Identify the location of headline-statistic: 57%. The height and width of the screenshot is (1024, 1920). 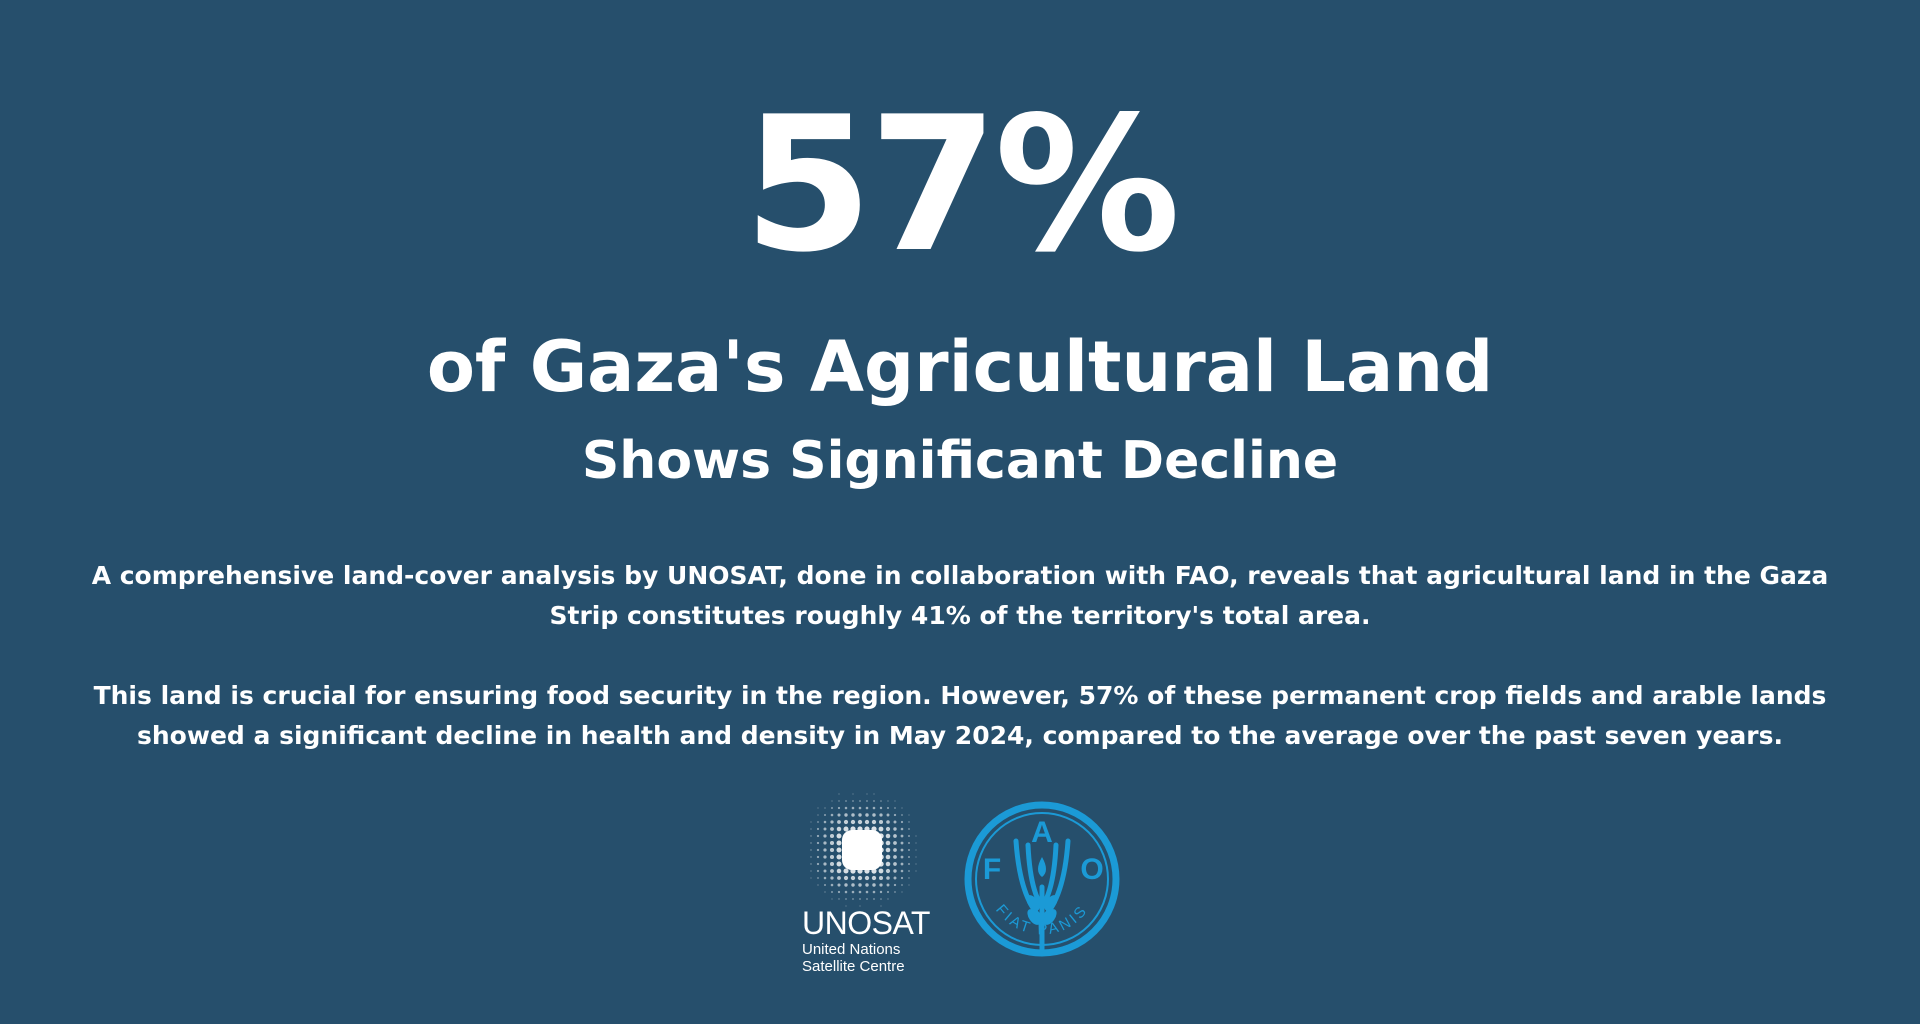
(961, 184).